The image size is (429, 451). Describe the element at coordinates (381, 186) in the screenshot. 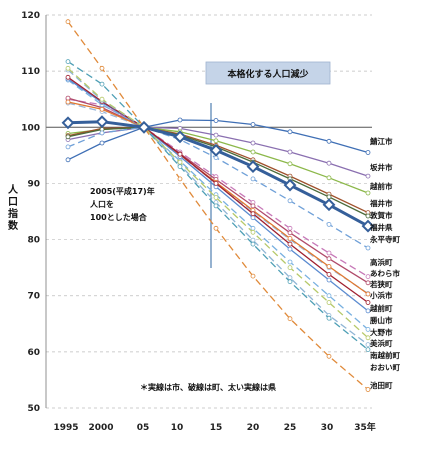

I see `series-label: 越前市` at that location.